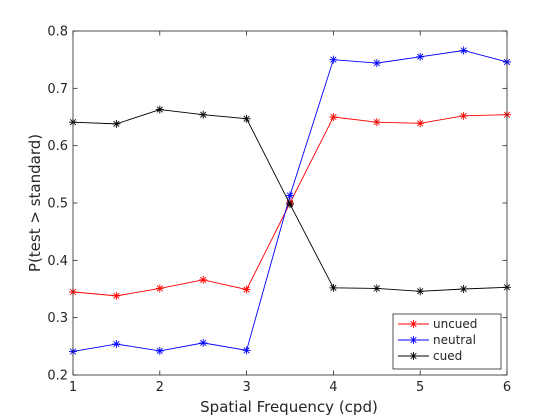 The width and height of the screenshot is (560, 420). I want to click on y-tick-label: 0.3, so click(57, 318).